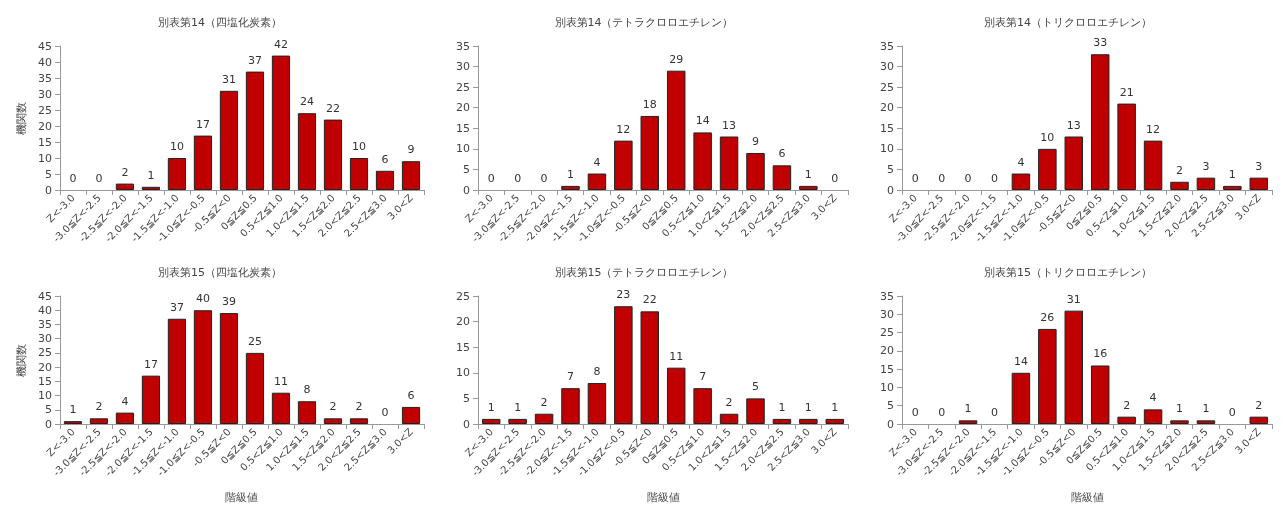  Describe the element at coordinates (280, 44) in the screenshot. I see `data-label: 42` at that location.